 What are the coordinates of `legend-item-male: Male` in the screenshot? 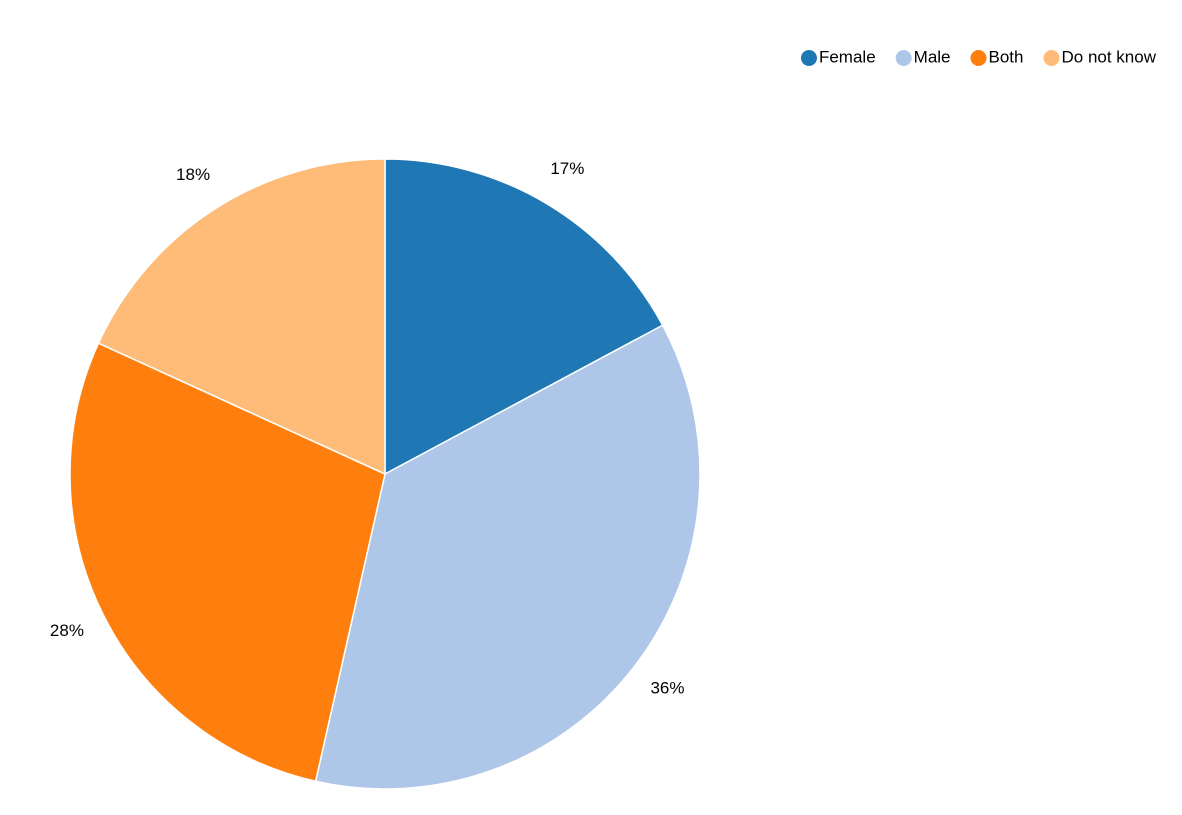 It's located at (923, 56).